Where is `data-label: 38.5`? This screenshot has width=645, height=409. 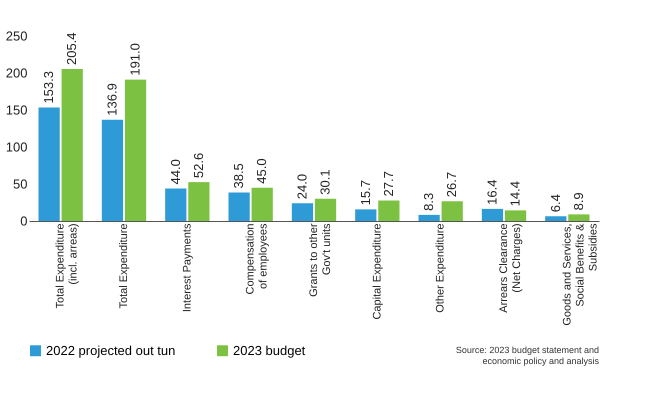
data-label: 38.5 is located at coordinates (238, 176).